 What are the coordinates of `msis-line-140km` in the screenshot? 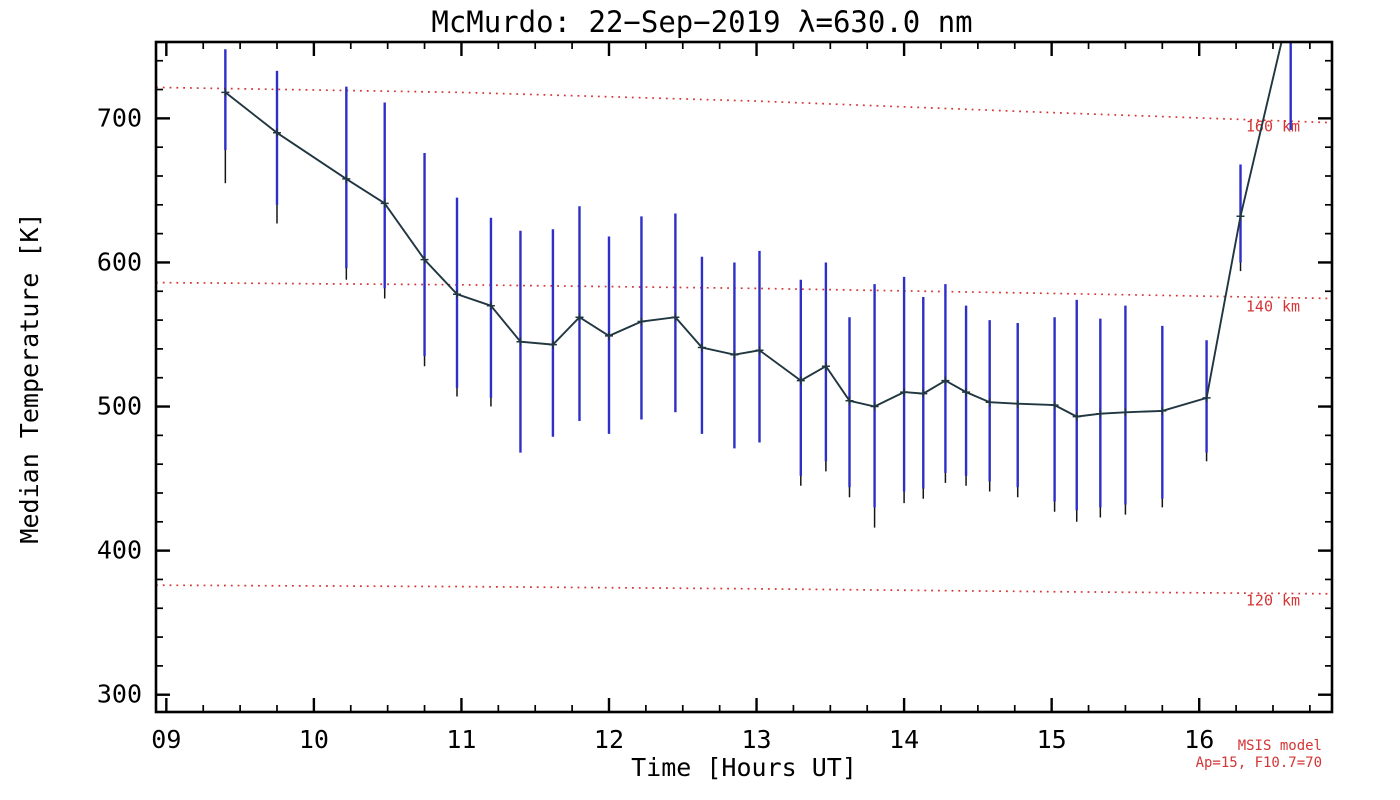 It's located at (744, 290).